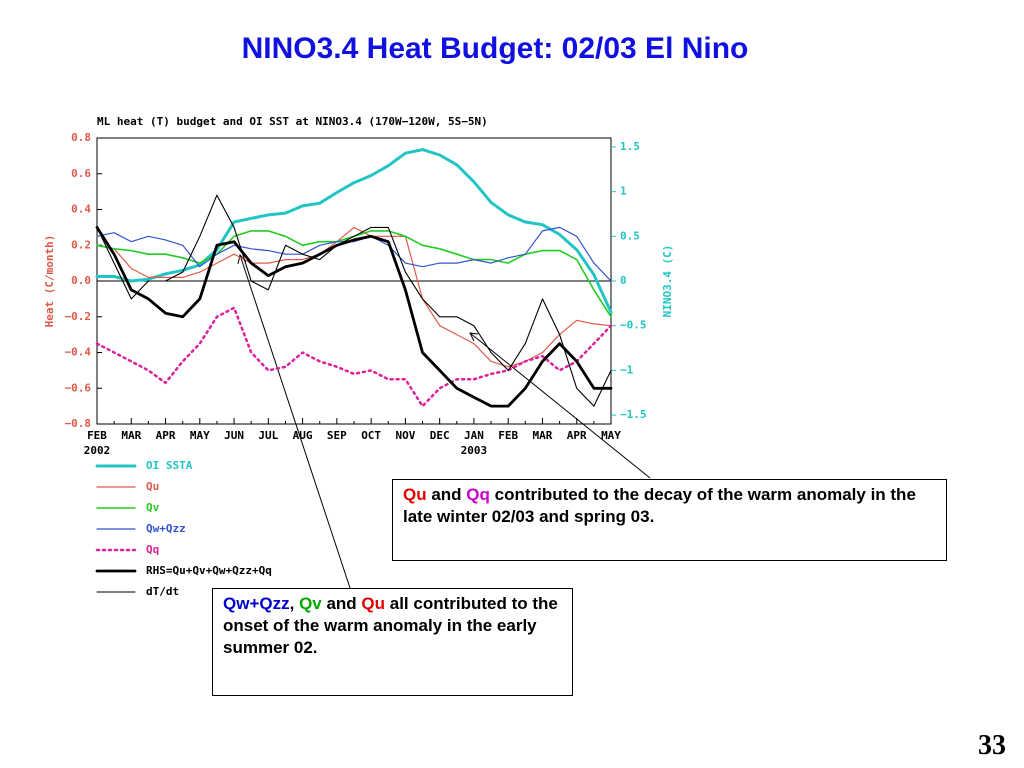 The height and width of the screenshot is (768, 1024). I want to click on y-tick-label: 0.0, so click(81, 280).